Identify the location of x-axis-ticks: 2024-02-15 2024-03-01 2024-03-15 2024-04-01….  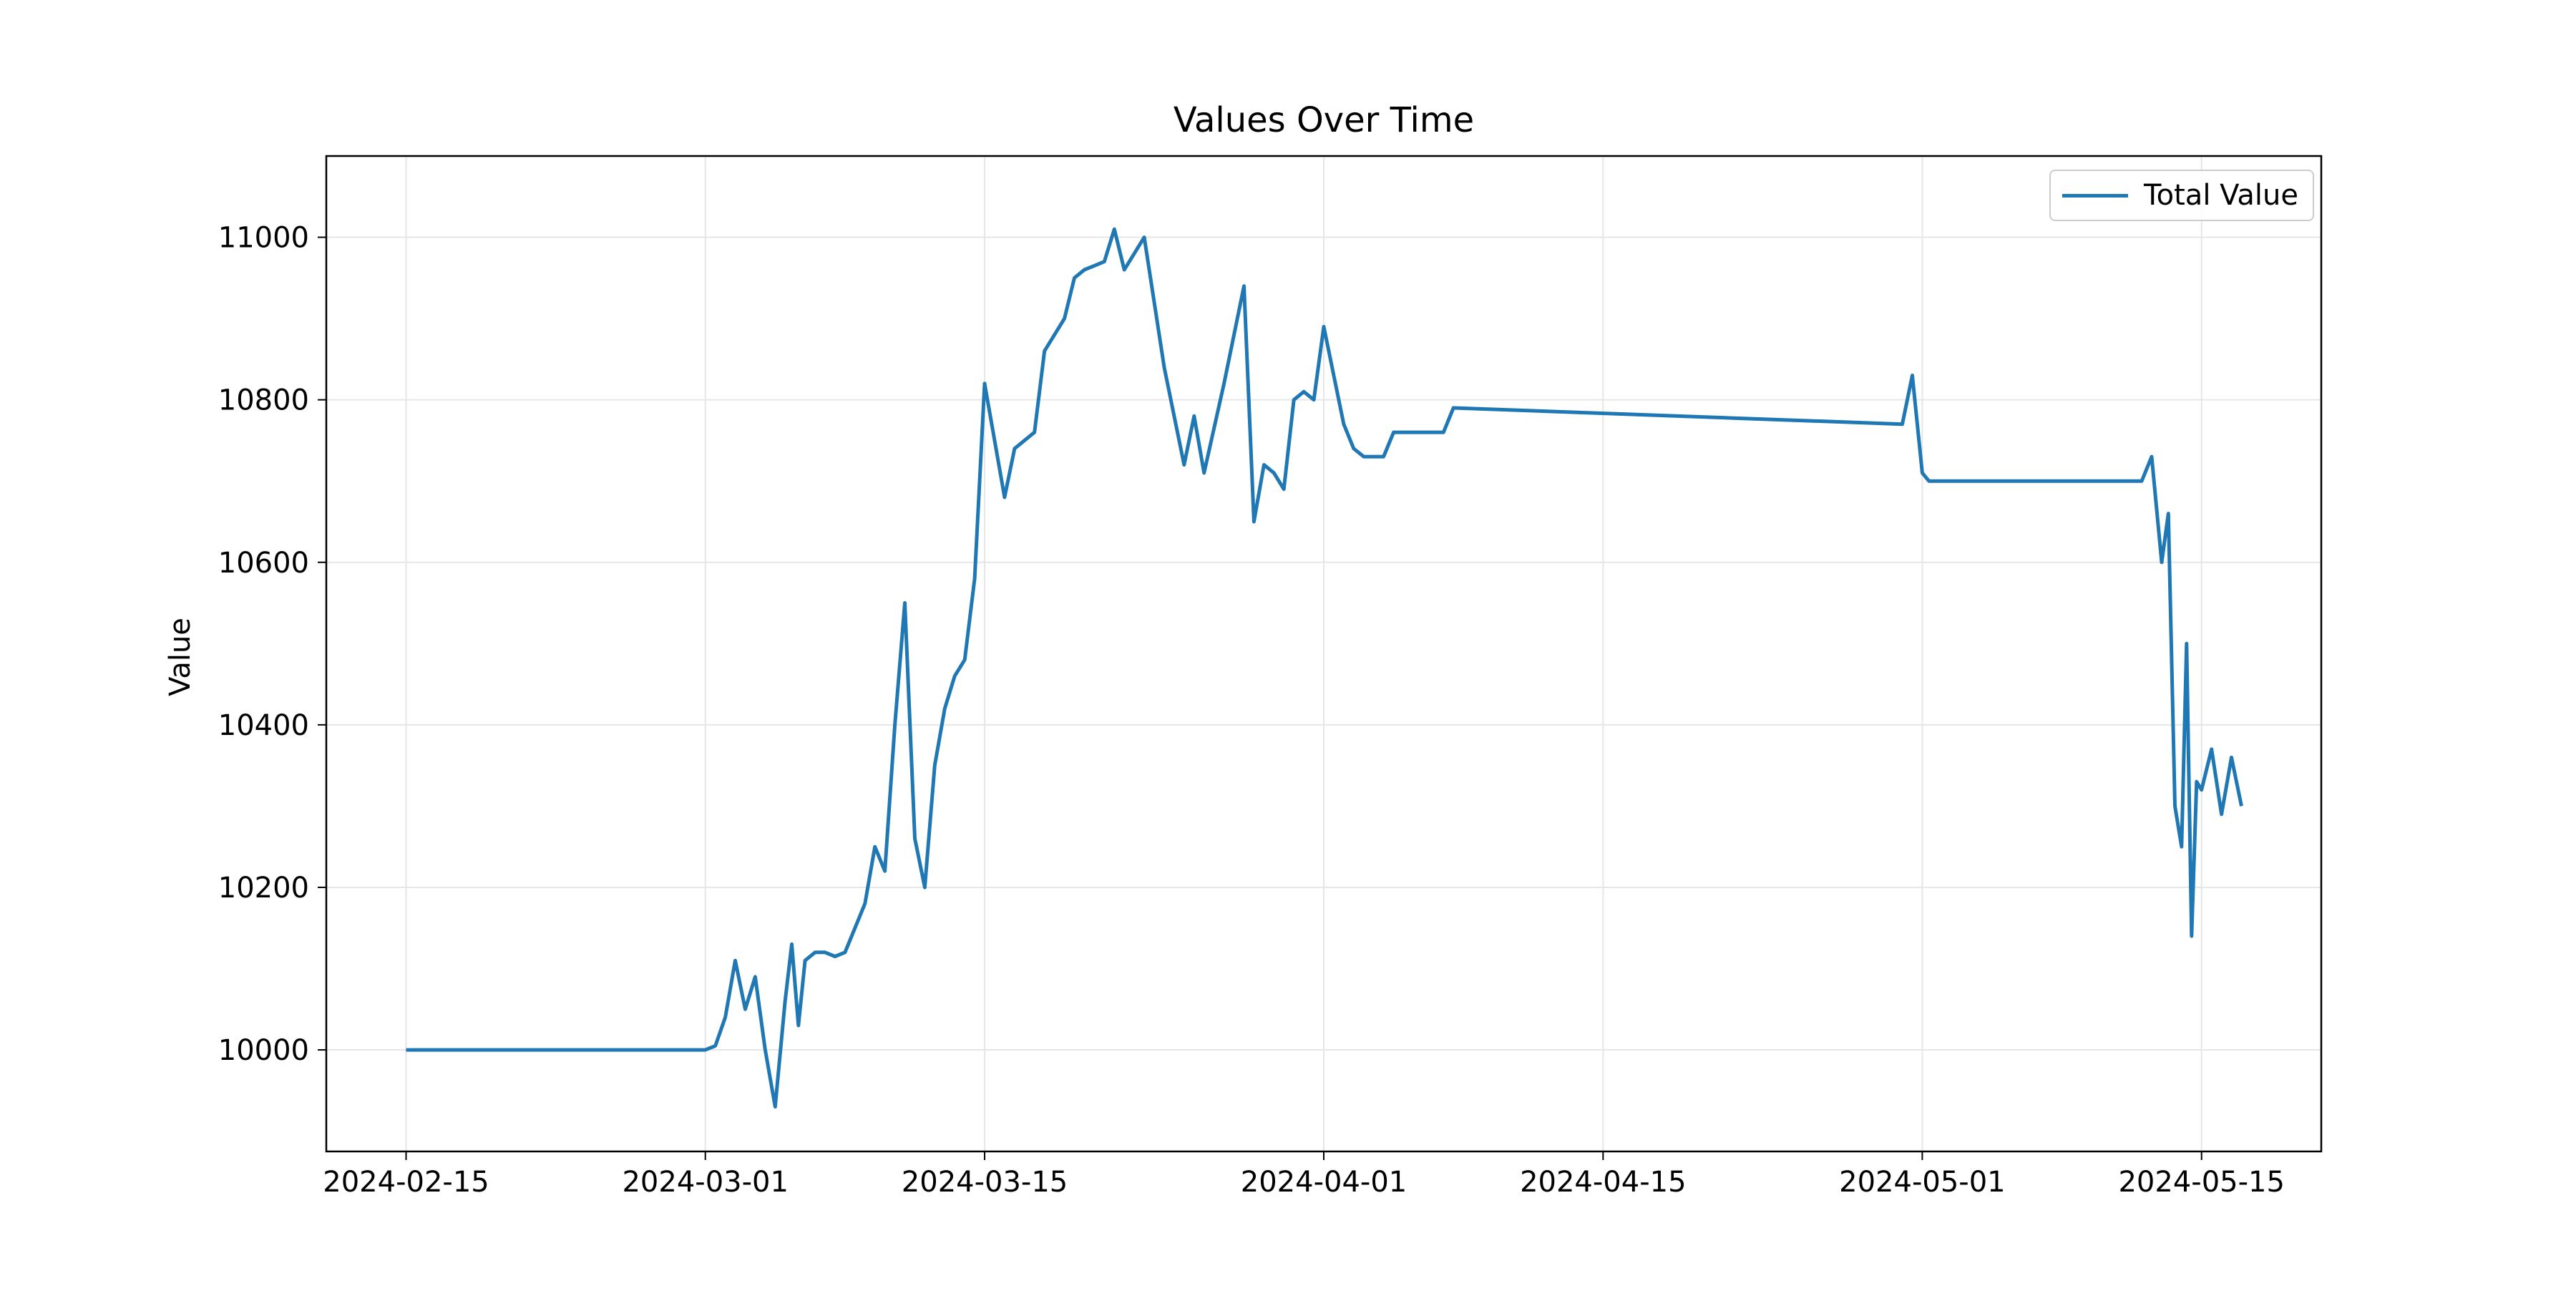
(1304, 1175).